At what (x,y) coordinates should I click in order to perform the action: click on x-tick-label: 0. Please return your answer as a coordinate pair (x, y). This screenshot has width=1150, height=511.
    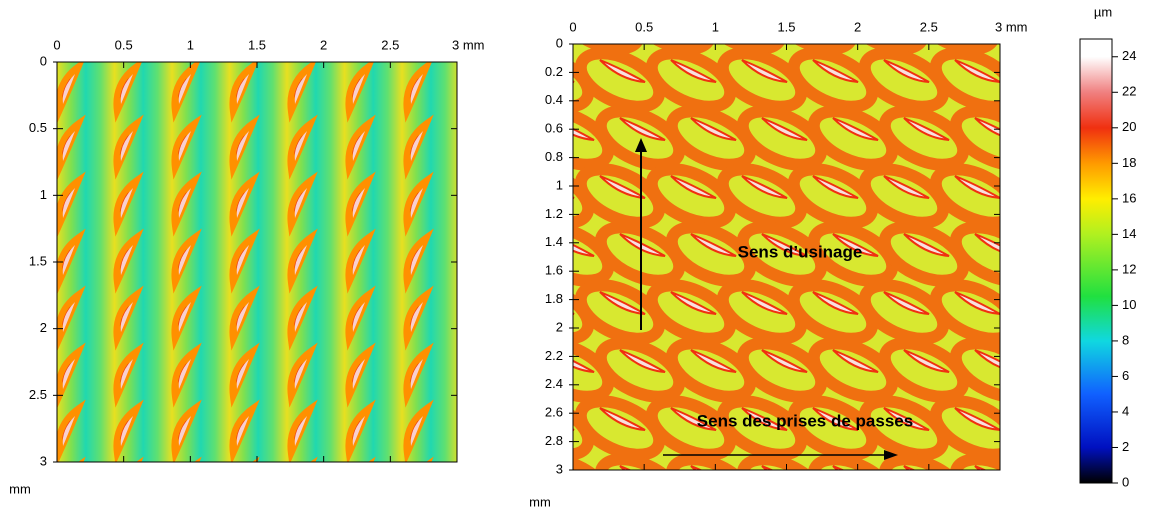
    Looking at the image, I should click on (56, 44).